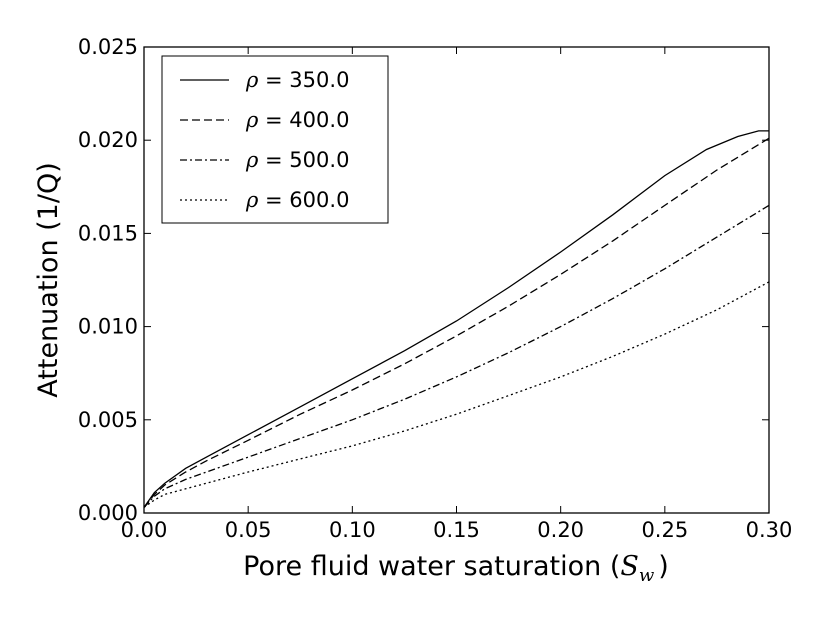 The width and height of the screenshot is (830, 623). Describe the element at coordinates (297, 160) in the screenshot. I see `legend-label-2: ρ = 500.0` at that location.